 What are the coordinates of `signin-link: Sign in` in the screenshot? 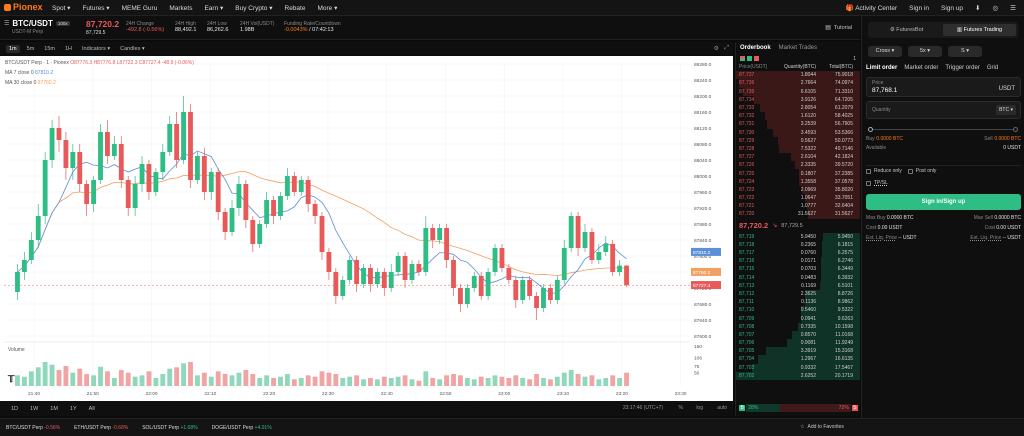 It's located at (919, 8).